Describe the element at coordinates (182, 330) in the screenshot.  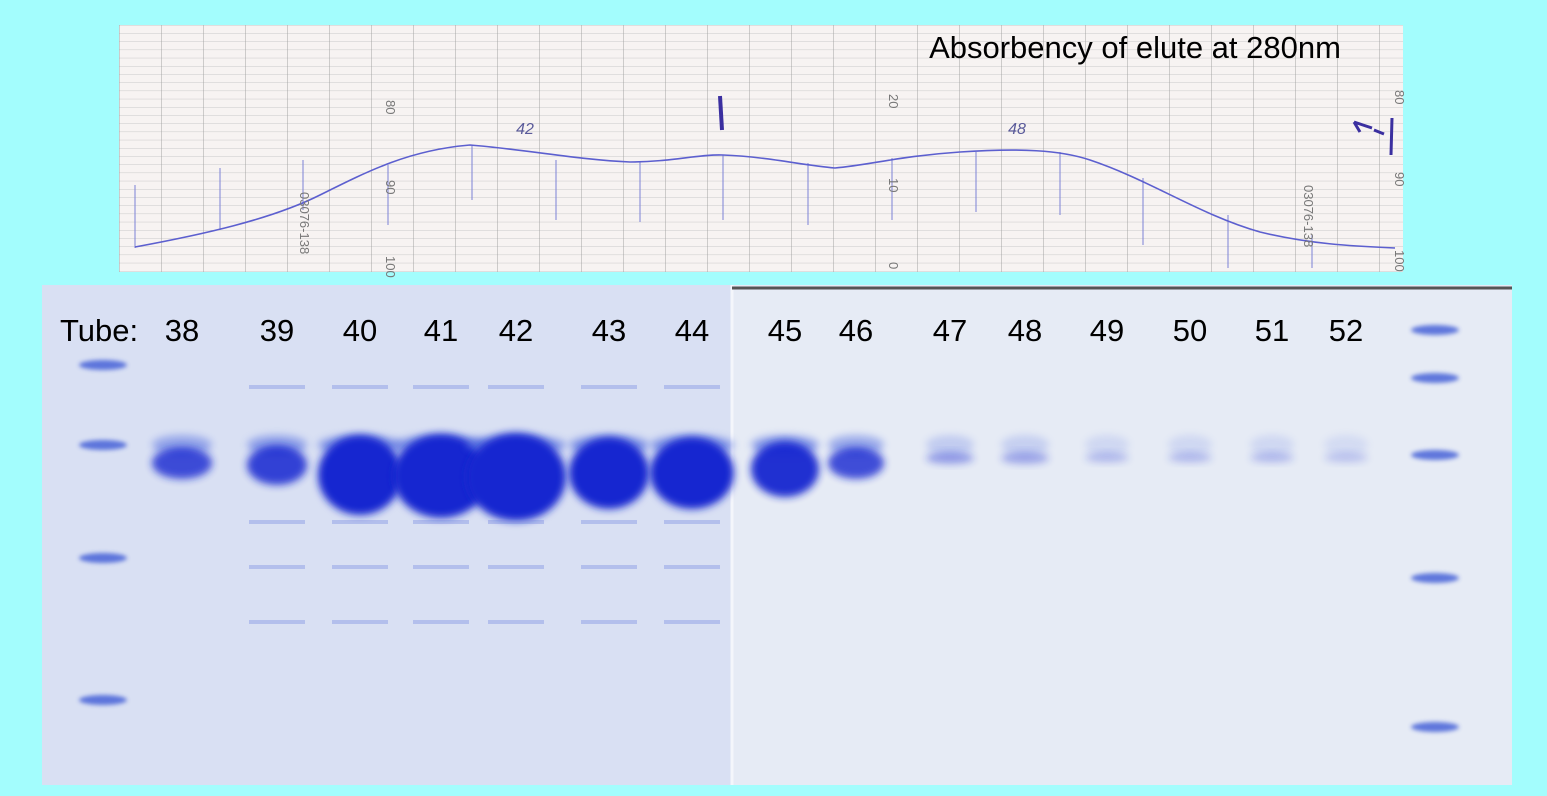
I see `lane-label: 38` at that location.